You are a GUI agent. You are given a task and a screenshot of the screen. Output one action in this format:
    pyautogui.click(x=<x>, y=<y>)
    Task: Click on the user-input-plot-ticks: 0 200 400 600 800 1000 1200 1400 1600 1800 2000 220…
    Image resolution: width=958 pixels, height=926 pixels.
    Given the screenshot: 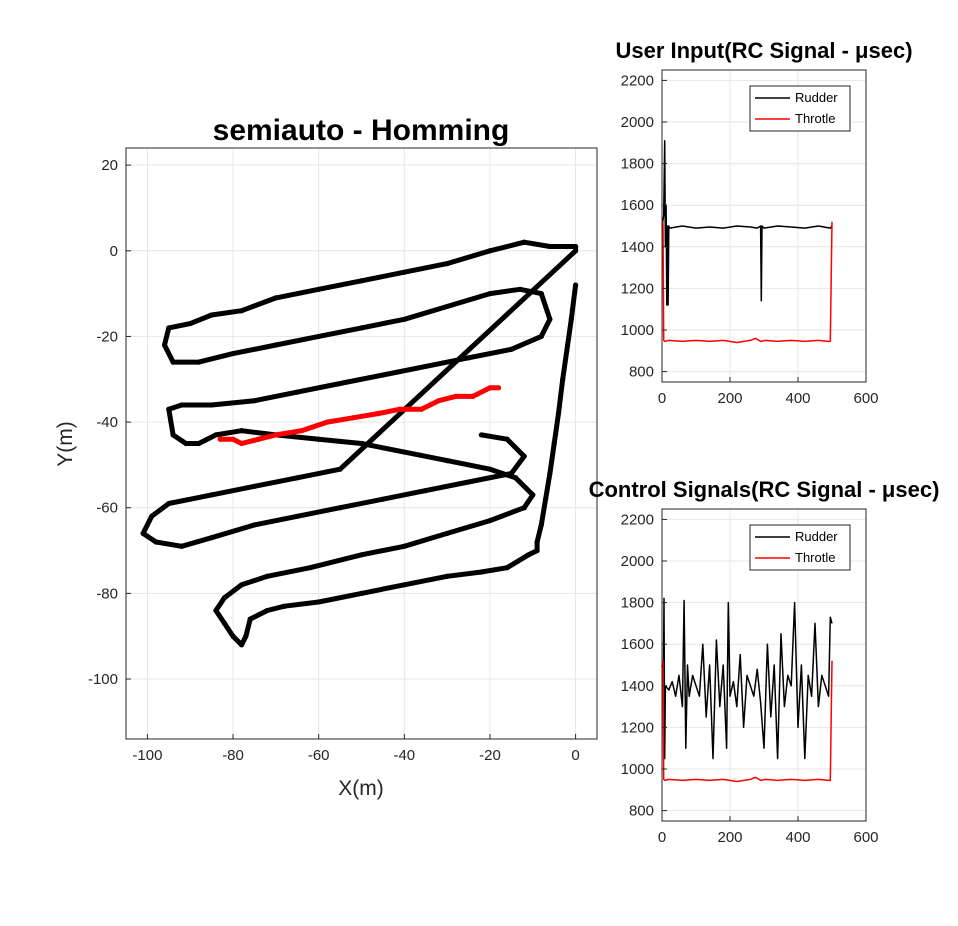 What is the action you would take?
    pyautogui.click(x=750, y=239)
    